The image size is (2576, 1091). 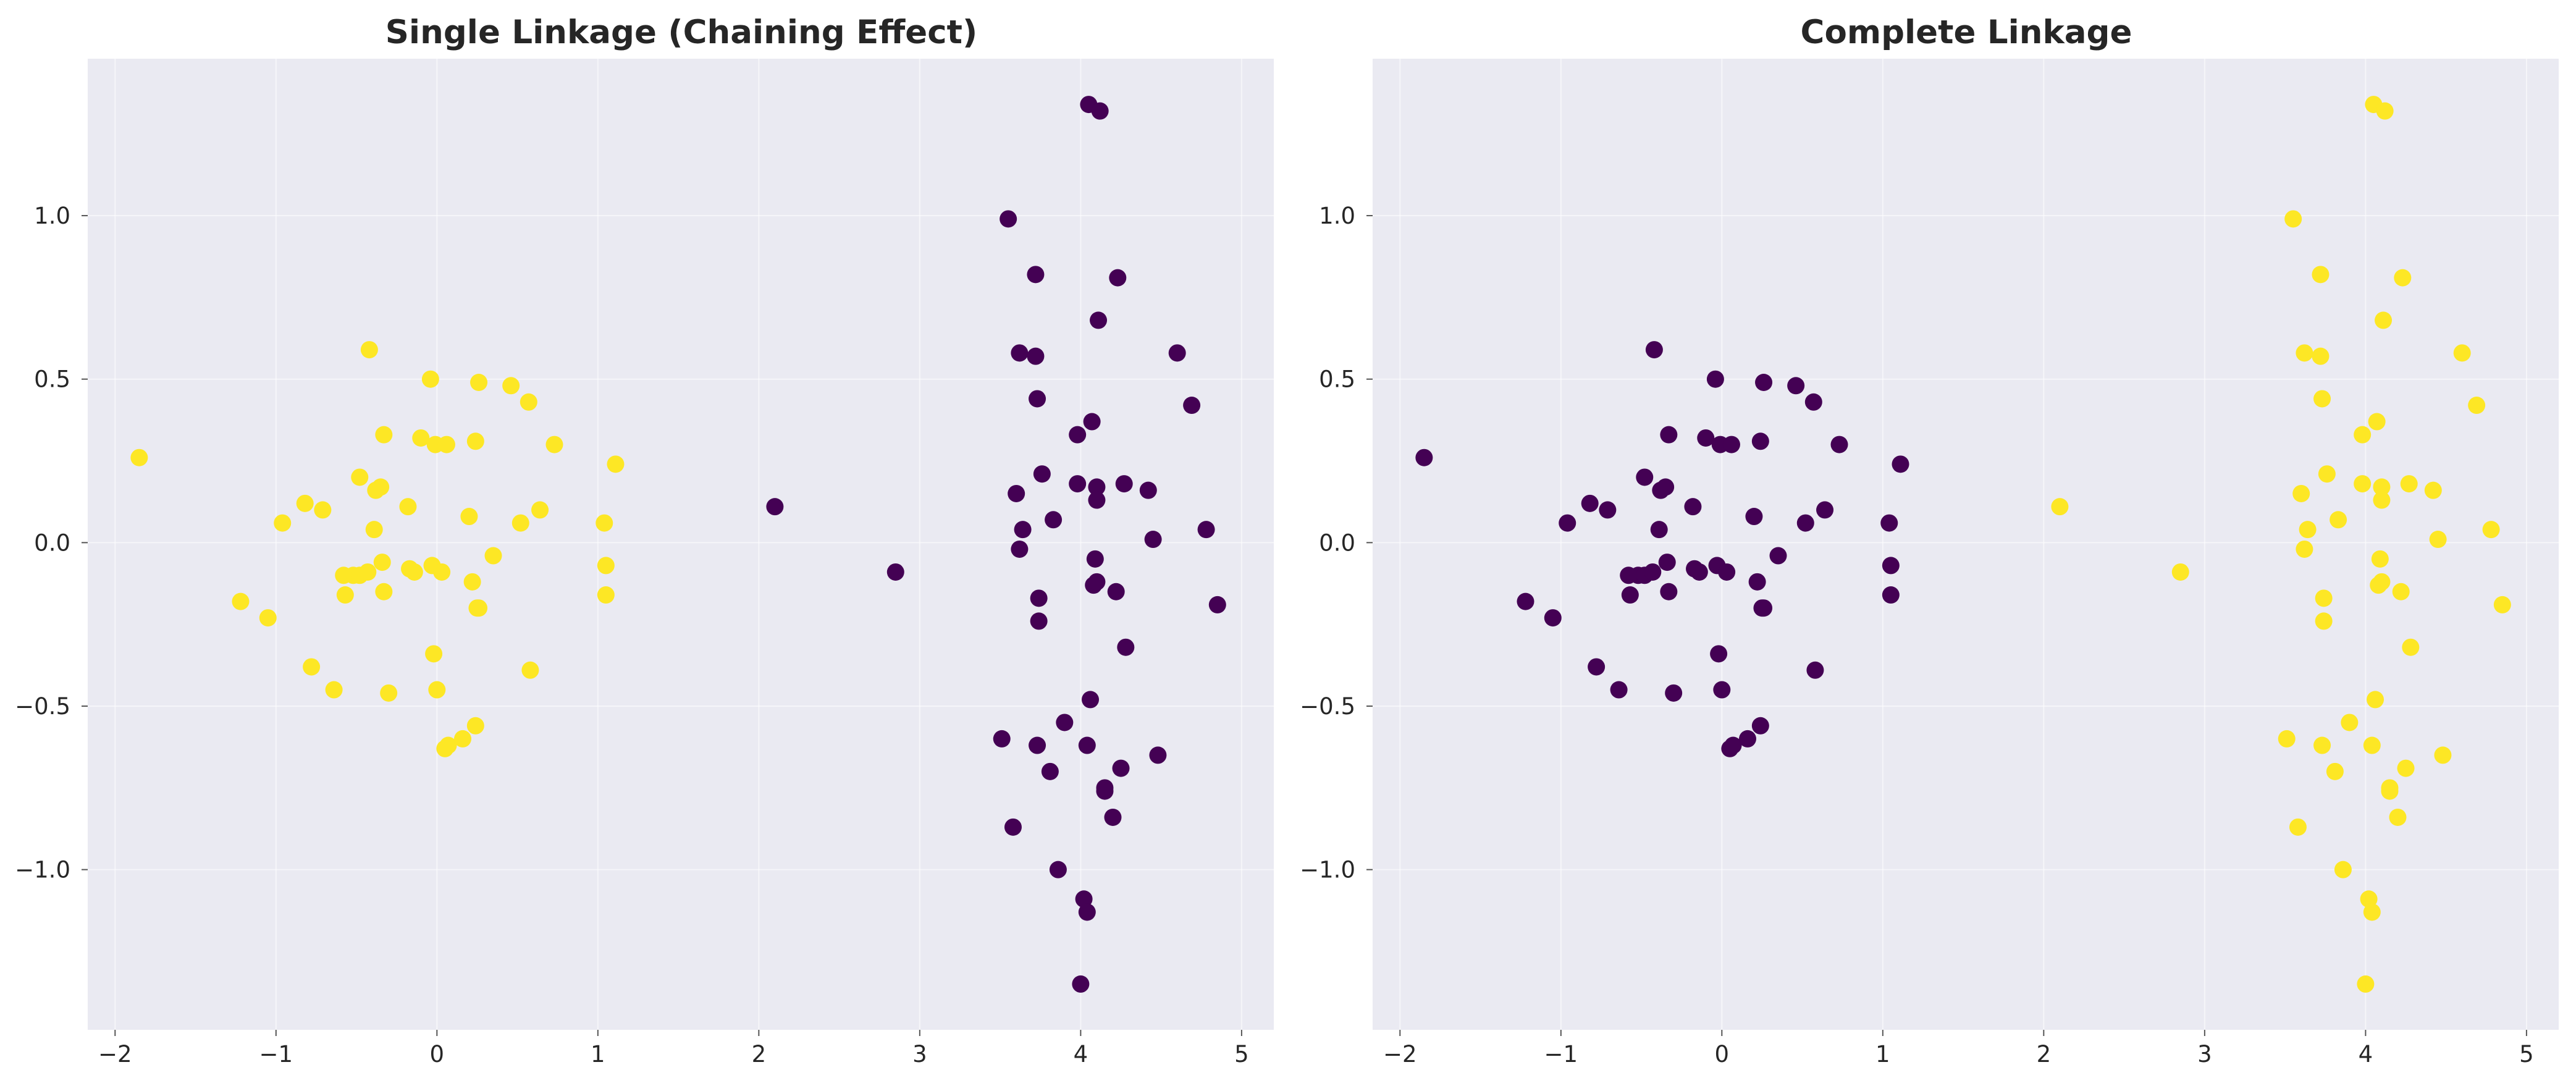 What do you see at coordinates (2366, 1054) in the screenshot?
I see `x-tick-label: 4` at bounding box center [2366, 1054].